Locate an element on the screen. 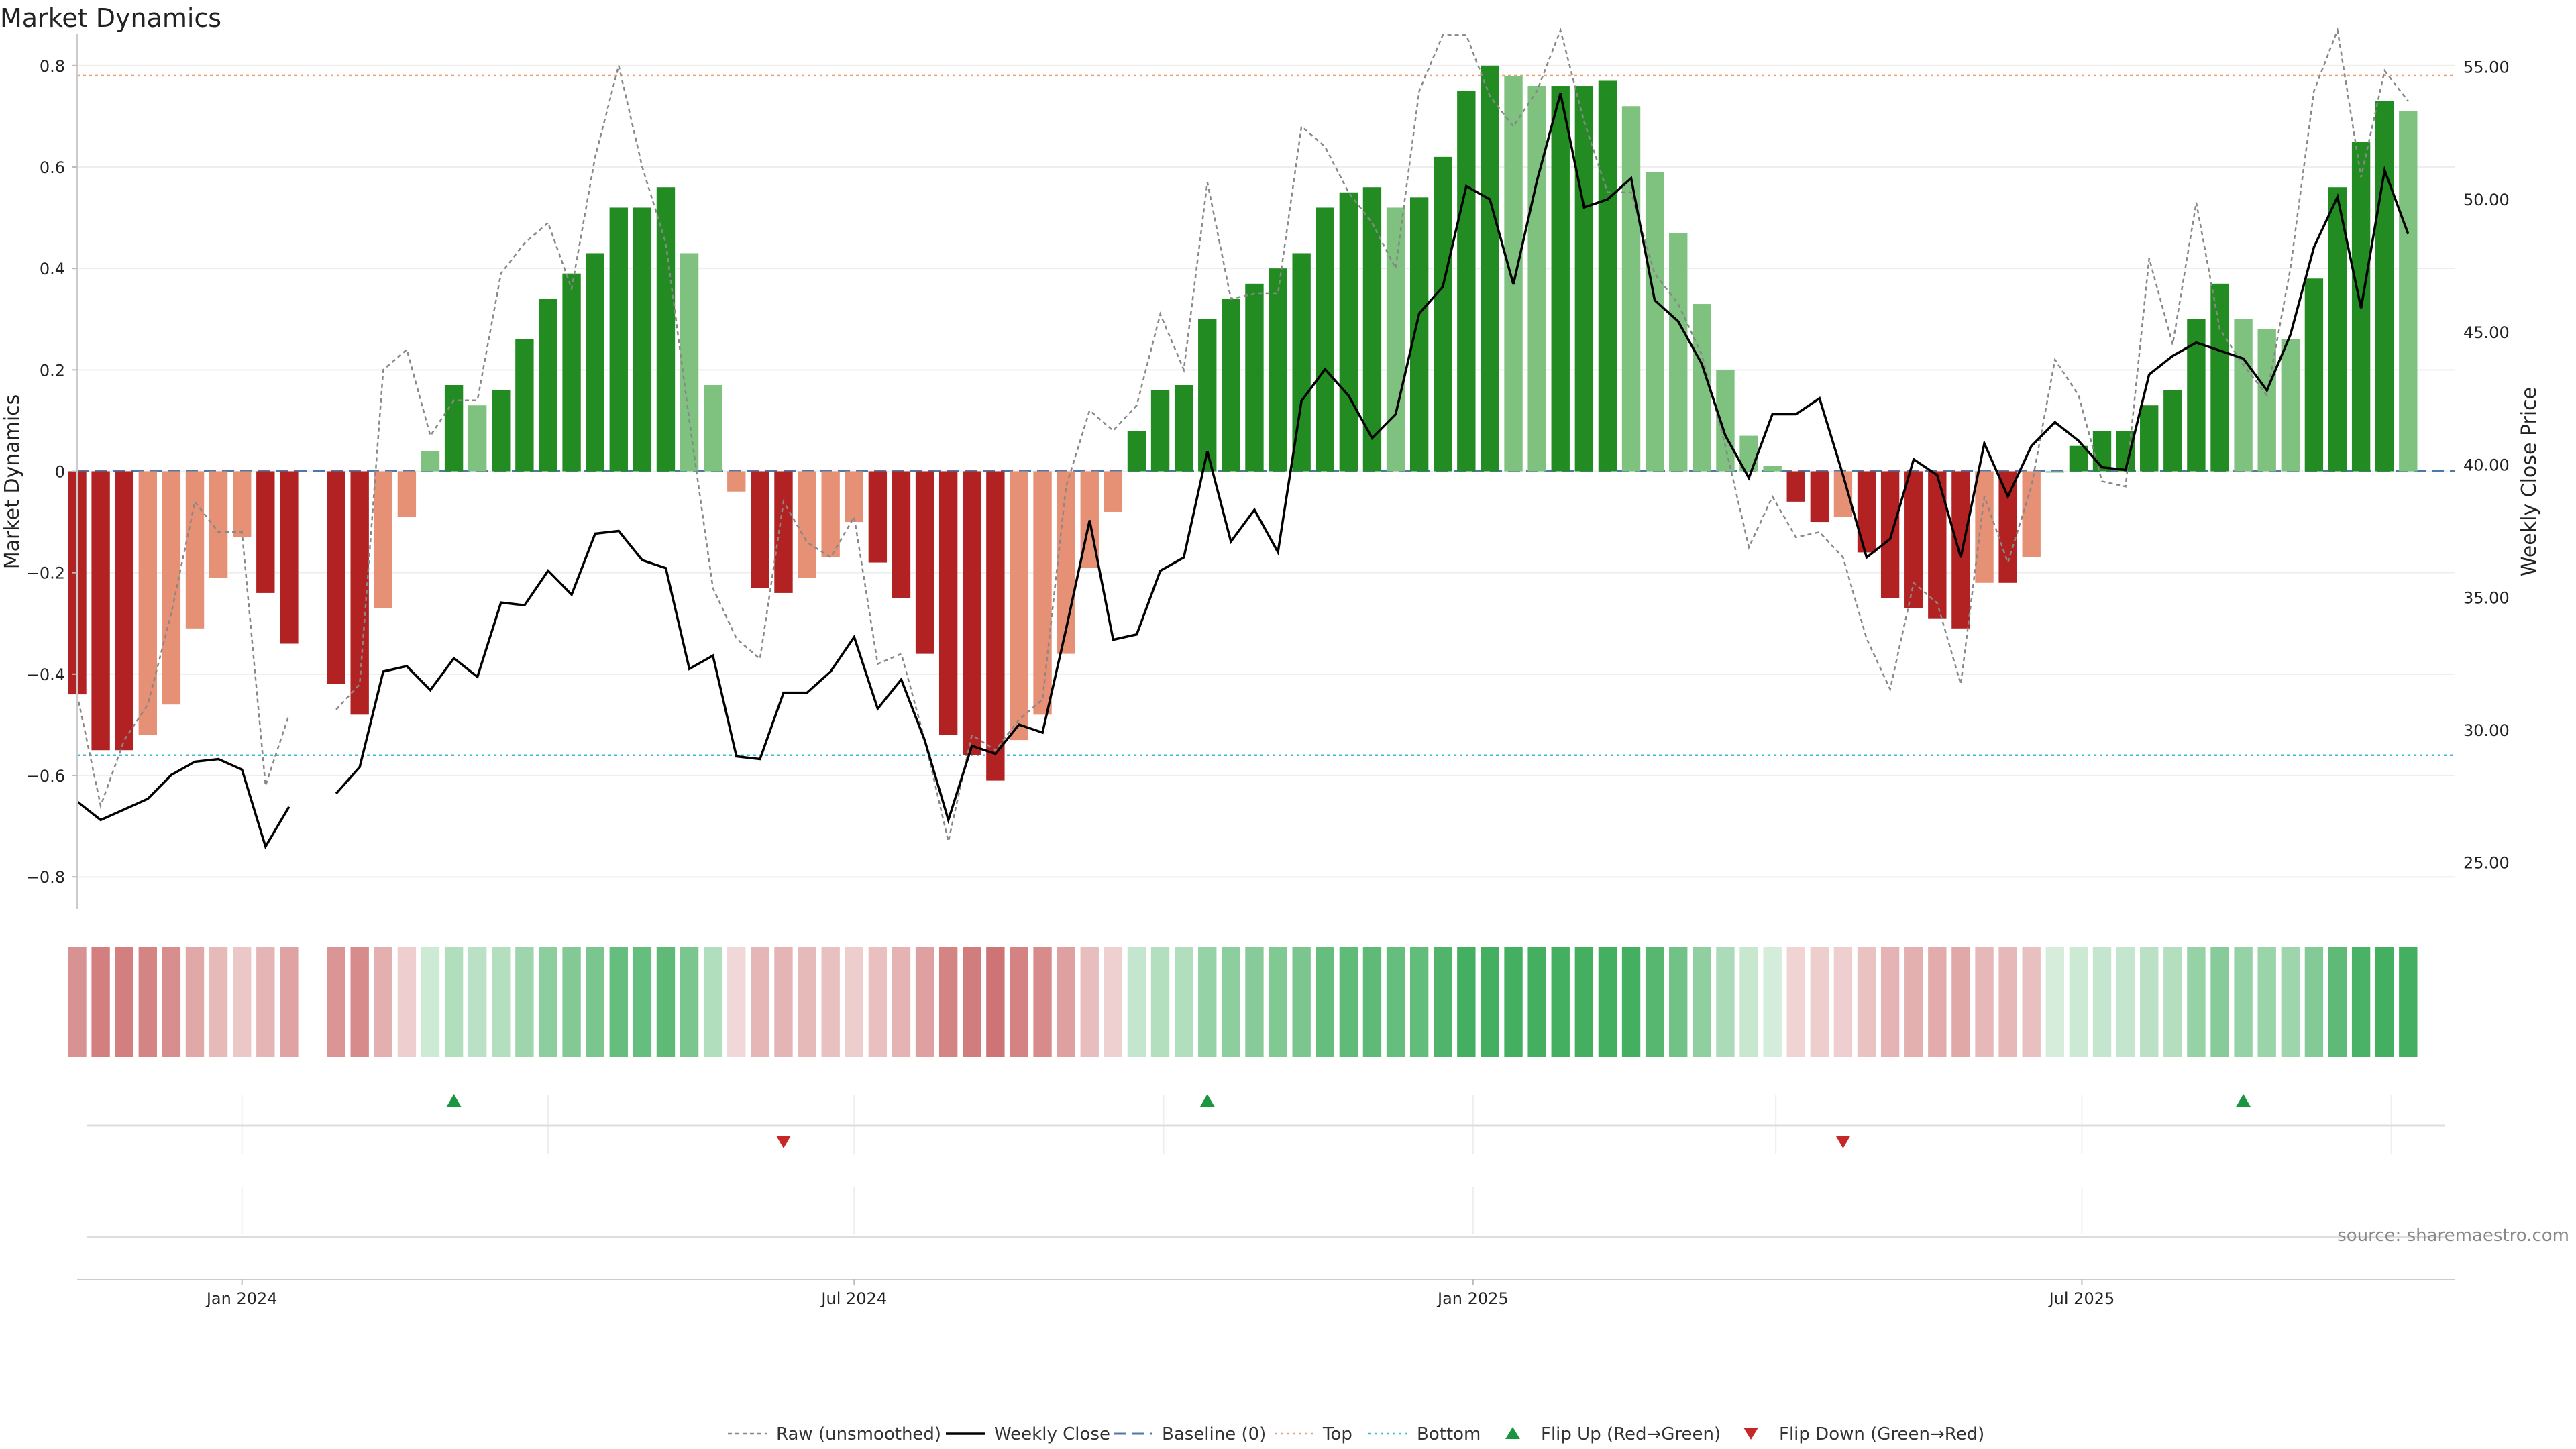 Image resolution: width=2576 pixels, height=1449 pixels. legend-label: Weekly Close is located at coordinates (1052, 1434).